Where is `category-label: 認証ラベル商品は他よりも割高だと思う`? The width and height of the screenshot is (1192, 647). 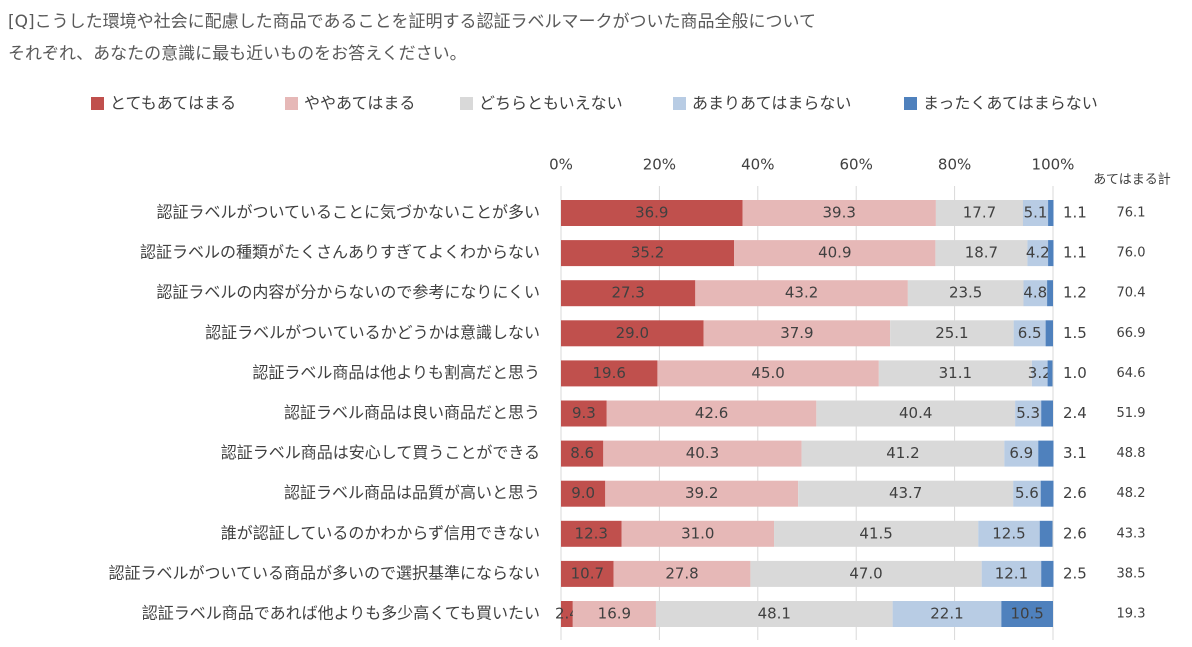
category-label: 認証ラベル商品は他よりも割高だと思う is located at coordinates (396, 372).